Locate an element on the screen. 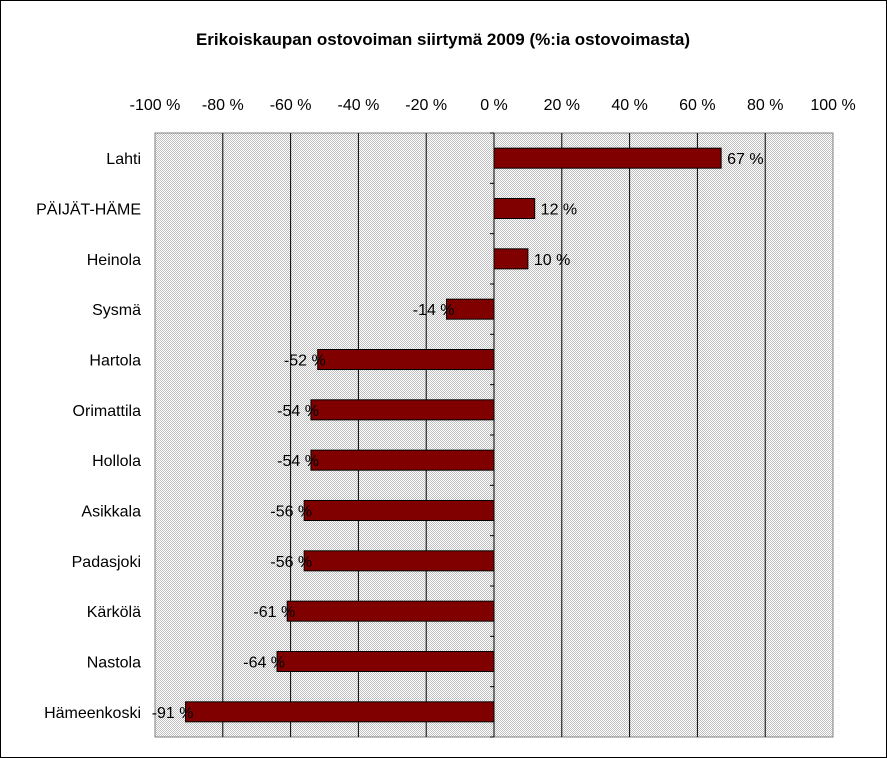 This screenshot has height=758, width=887. x-tick-label: 60 % is located at coordinates (697, 105).